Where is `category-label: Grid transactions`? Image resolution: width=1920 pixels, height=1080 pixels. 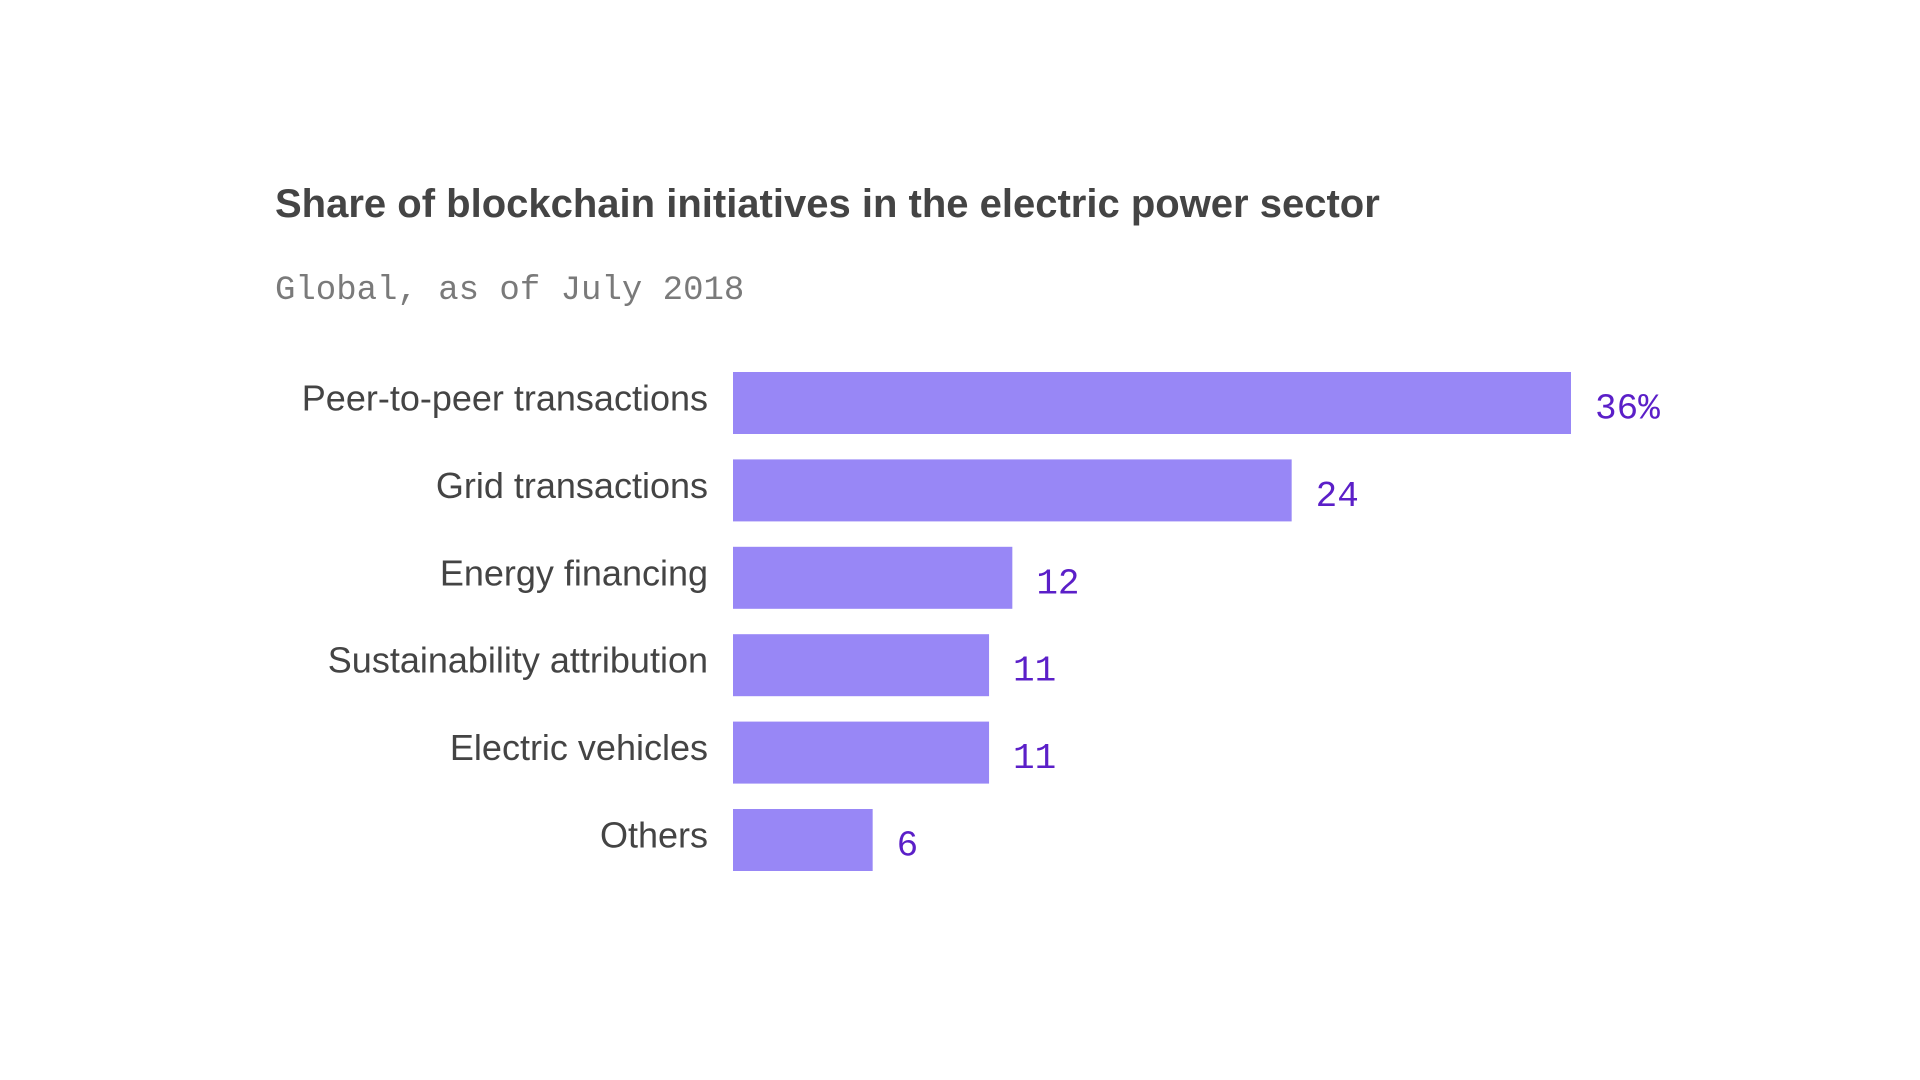 category-label: Grid transactions is located at coordinates (572, 485).